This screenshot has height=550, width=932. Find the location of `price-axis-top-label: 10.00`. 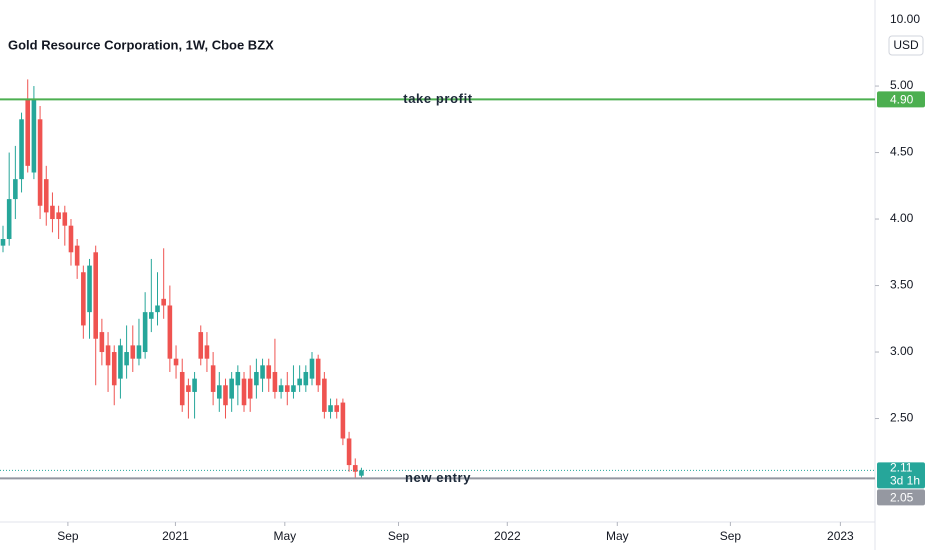

price-axis-top-label: 10.00 is located at coordinates (905, 19).